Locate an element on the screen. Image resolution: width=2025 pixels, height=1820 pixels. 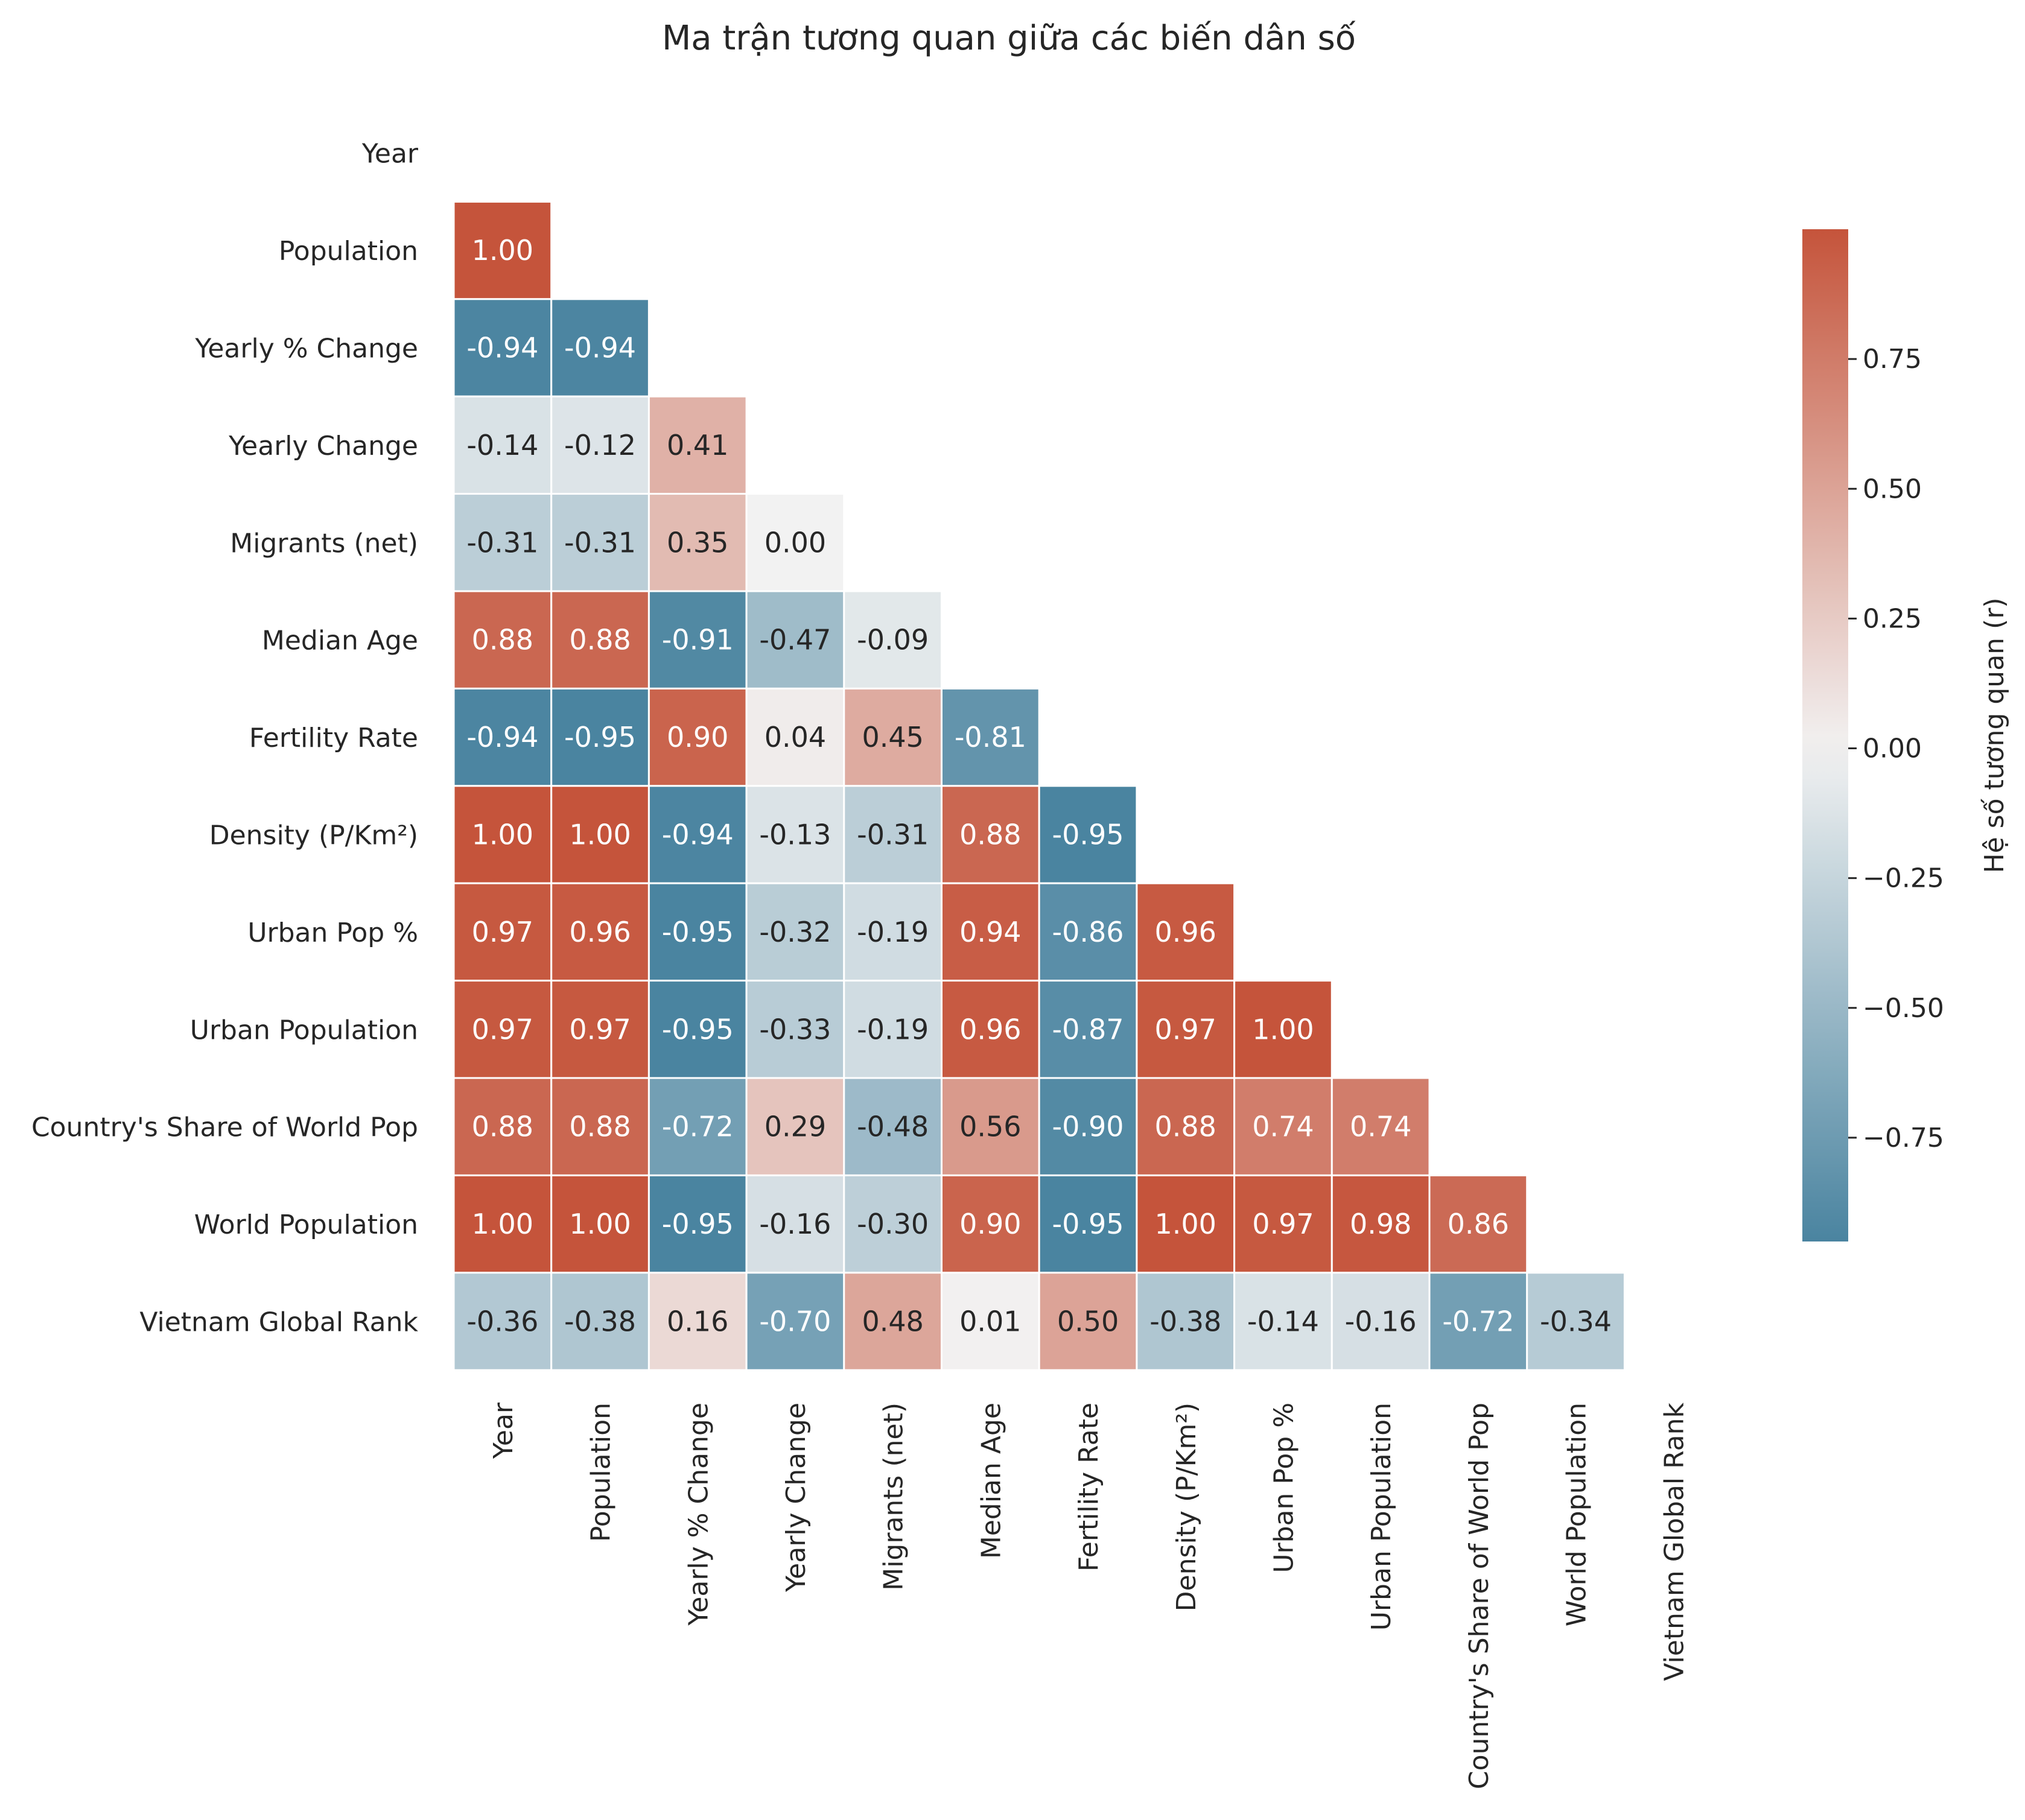
cell-vietnam-global-rank-x-fertility-rate is located at coordinates (1088, 1322).